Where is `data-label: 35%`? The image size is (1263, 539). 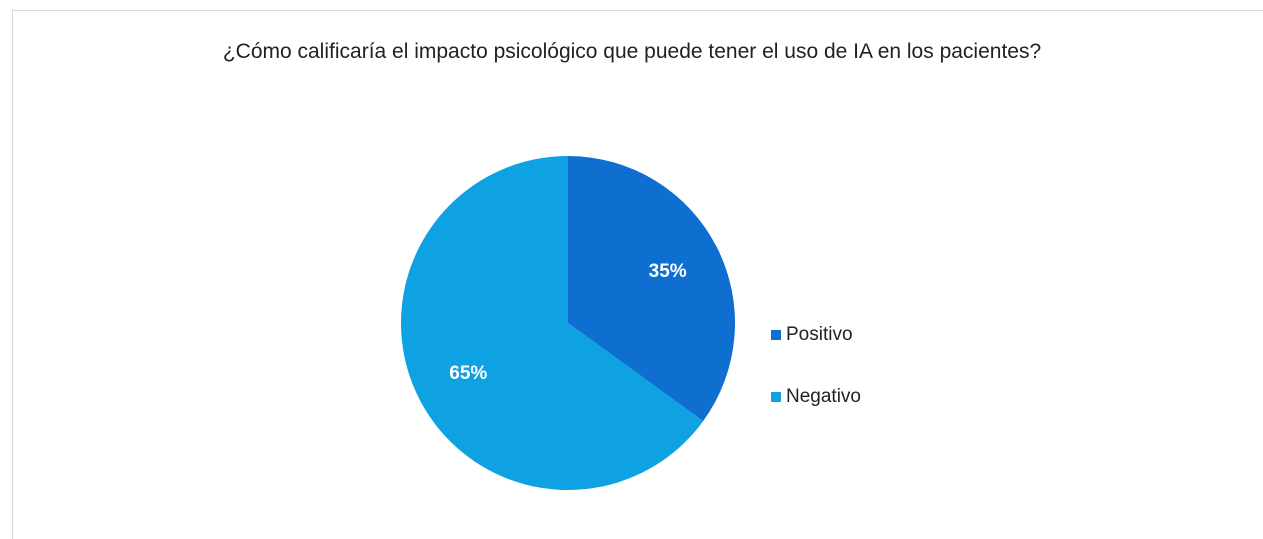
data-label: 35% is located at coordinates (668, 271).